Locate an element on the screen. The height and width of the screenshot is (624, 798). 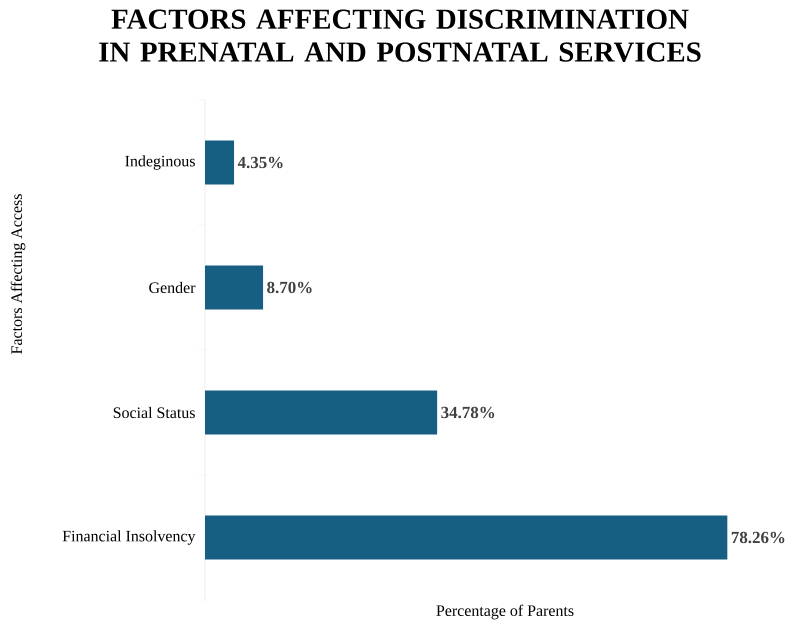
y-tick-label: Financial Insolvency is located at coordinates (129, 537).